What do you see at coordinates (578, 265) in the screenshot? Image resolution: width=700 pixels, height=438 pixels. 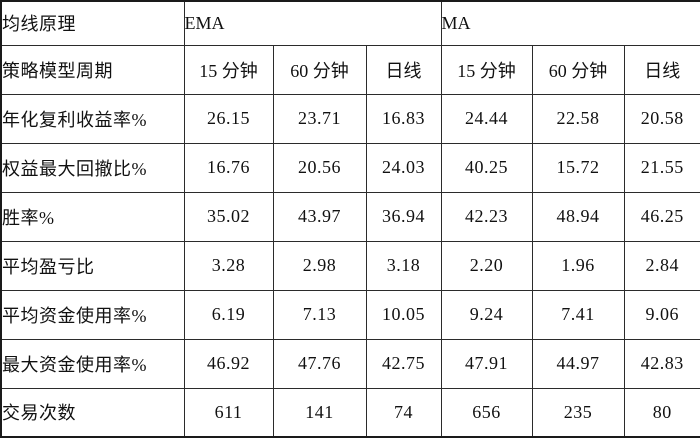 I see `value-cell: 1.96` at bounding box center [578, 265].